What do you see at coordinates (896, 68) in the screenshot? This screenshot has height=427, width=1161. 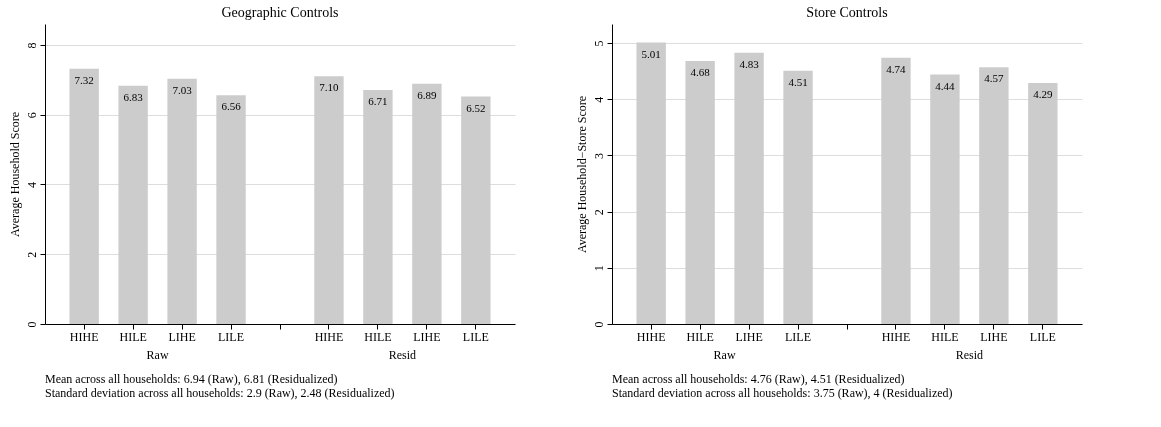 I see `data-label: 4.74` at bounding box center [896, 68].